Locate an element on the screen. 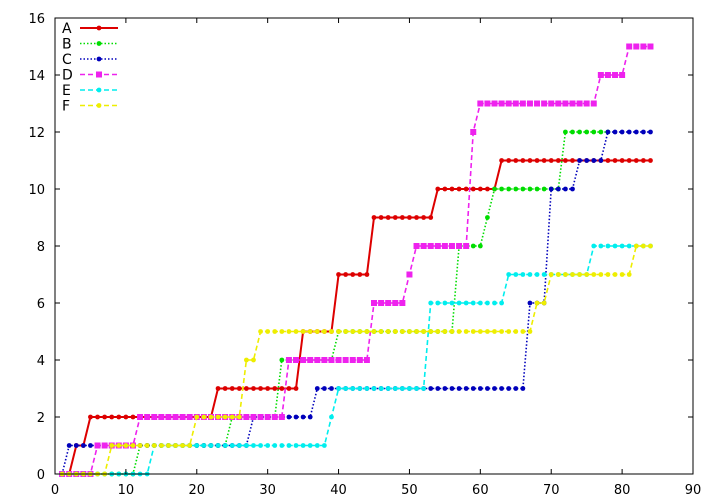  y-tick-label: 4 is located at coordinates (41, 361).